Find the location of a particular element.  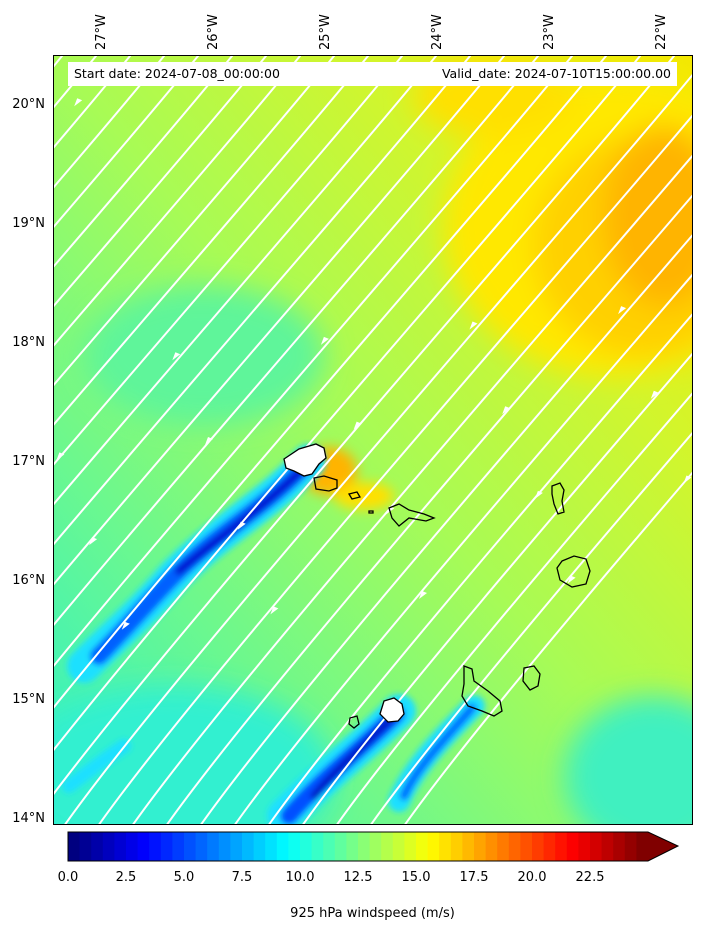

lon-label-23w: 23°W is located at coordinates (549, 32).